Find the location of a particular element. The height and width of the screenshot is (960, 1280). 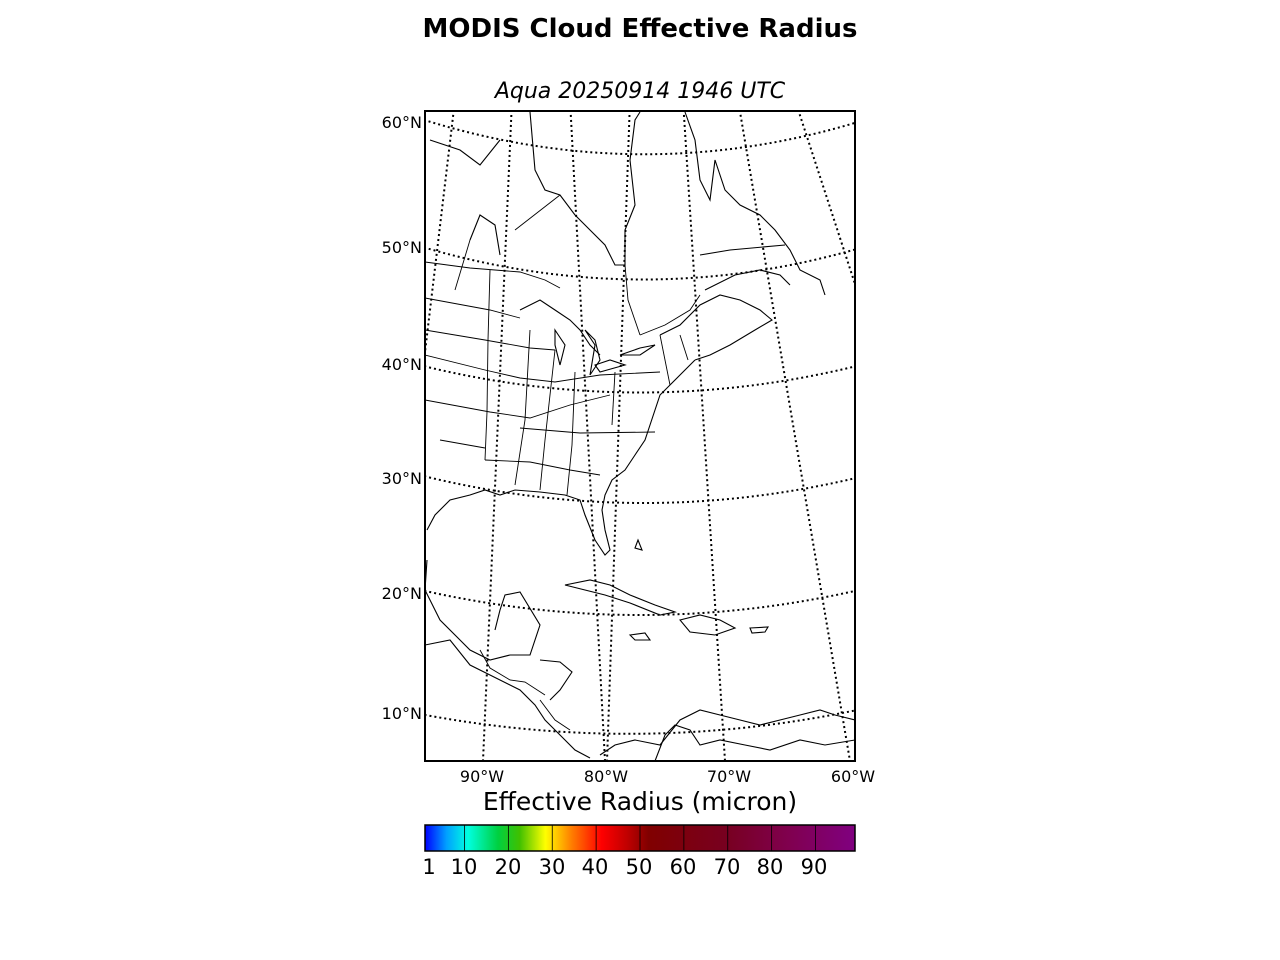

lon-label-80w: 80°W is located at coordinates (606, 776).